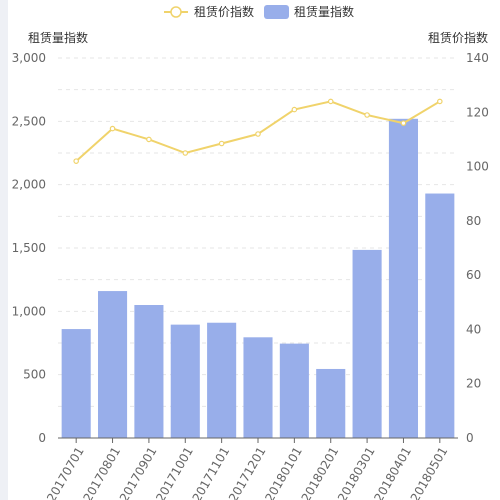 The width and height of the screenshot is (500, 500). What do you see at coordinates (458, 37) in the screenshot?
I see `y2-axis-title: 租赁价指数` at bounding box center [458, 37].